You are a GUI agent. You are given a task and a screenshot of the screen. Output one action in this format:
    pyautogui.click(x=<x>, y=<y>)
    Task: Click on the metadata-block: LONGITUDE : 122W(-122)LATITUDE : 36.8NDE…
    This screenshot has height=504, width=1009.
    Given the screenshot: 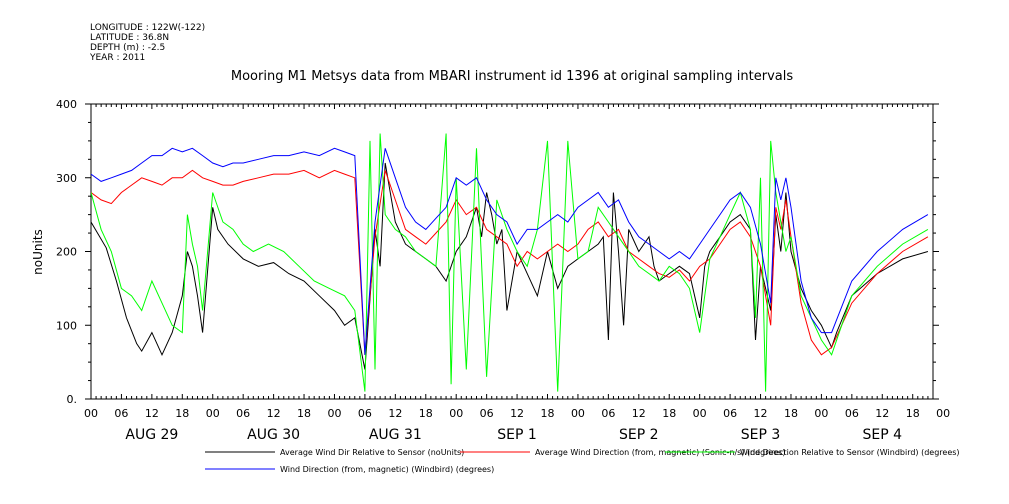 What is the action you would take?
    pyautogui.click(x=147, y=43)
    